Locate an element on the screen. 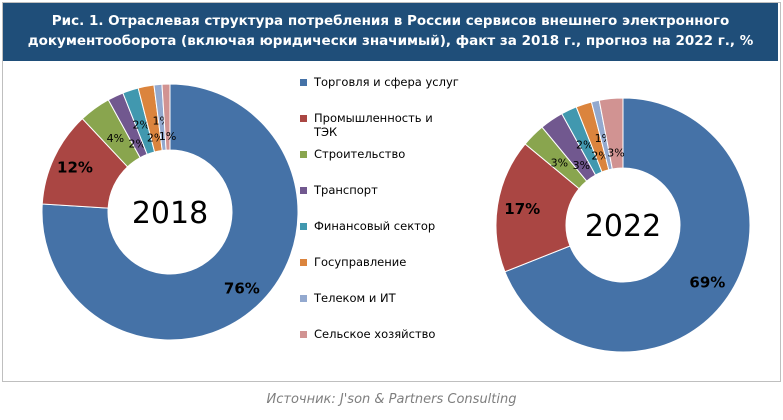  data-label: 12% is located at coordinates (75, 167).